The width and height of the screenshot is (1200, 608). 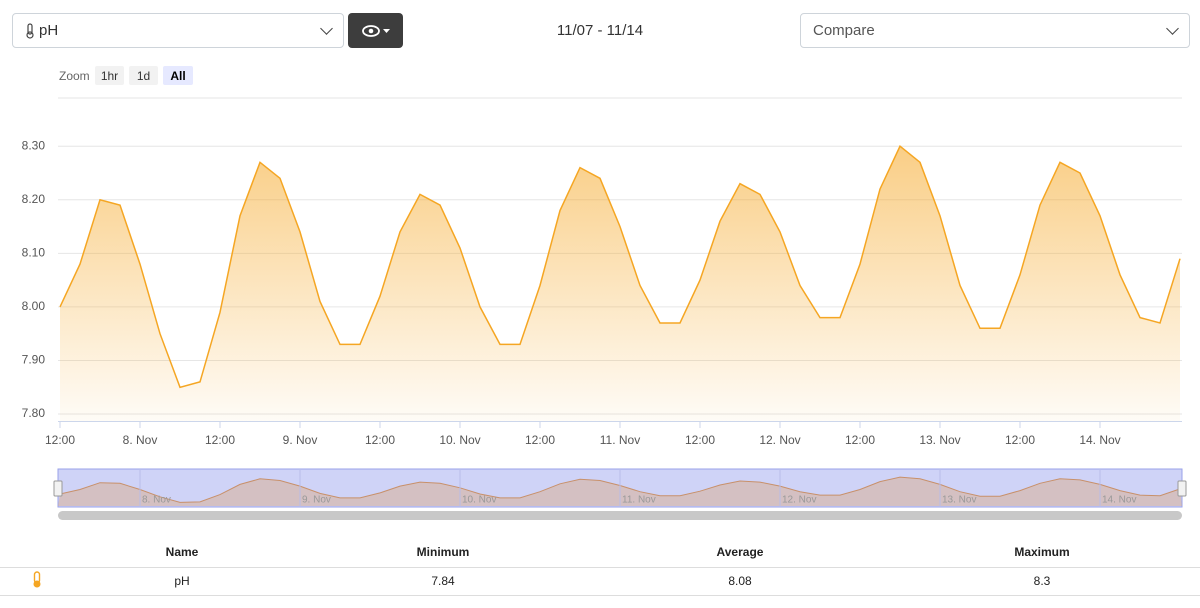 What do you see at coordinates (459, 440) in the screenshot?
I see `x-tick-label: 10. Nov` at bounding box center [459, 440].